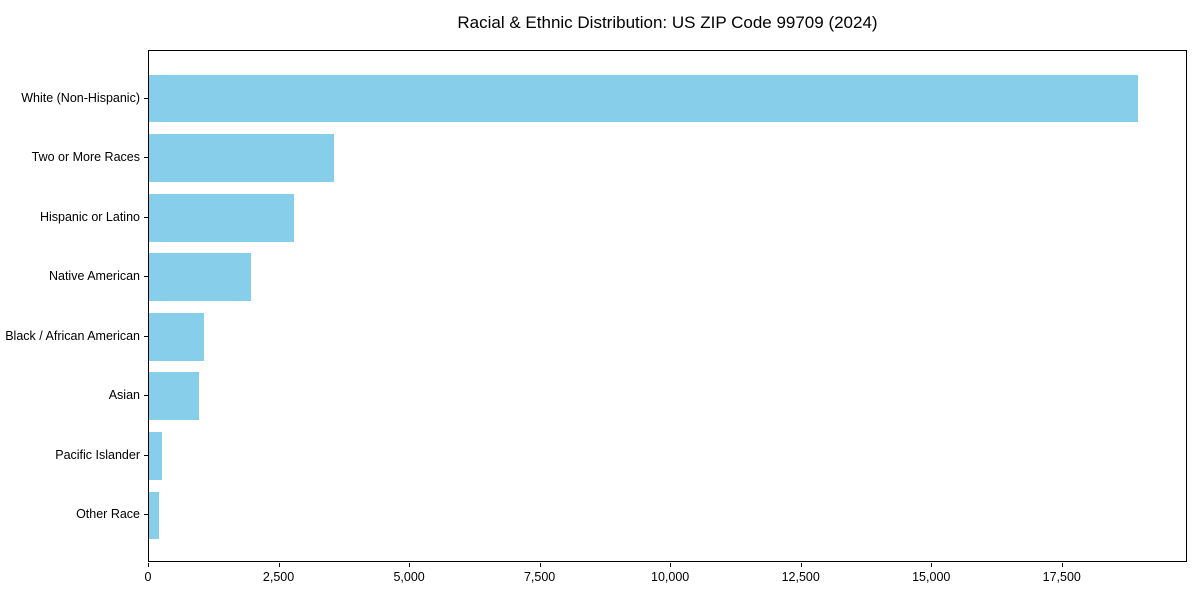 The height and width of the screenshot is (600, 1200). Describe the element at coordinates (89, 216) in the screenshot. I see `y-tick-label: Hispanic or Latino` at that location.